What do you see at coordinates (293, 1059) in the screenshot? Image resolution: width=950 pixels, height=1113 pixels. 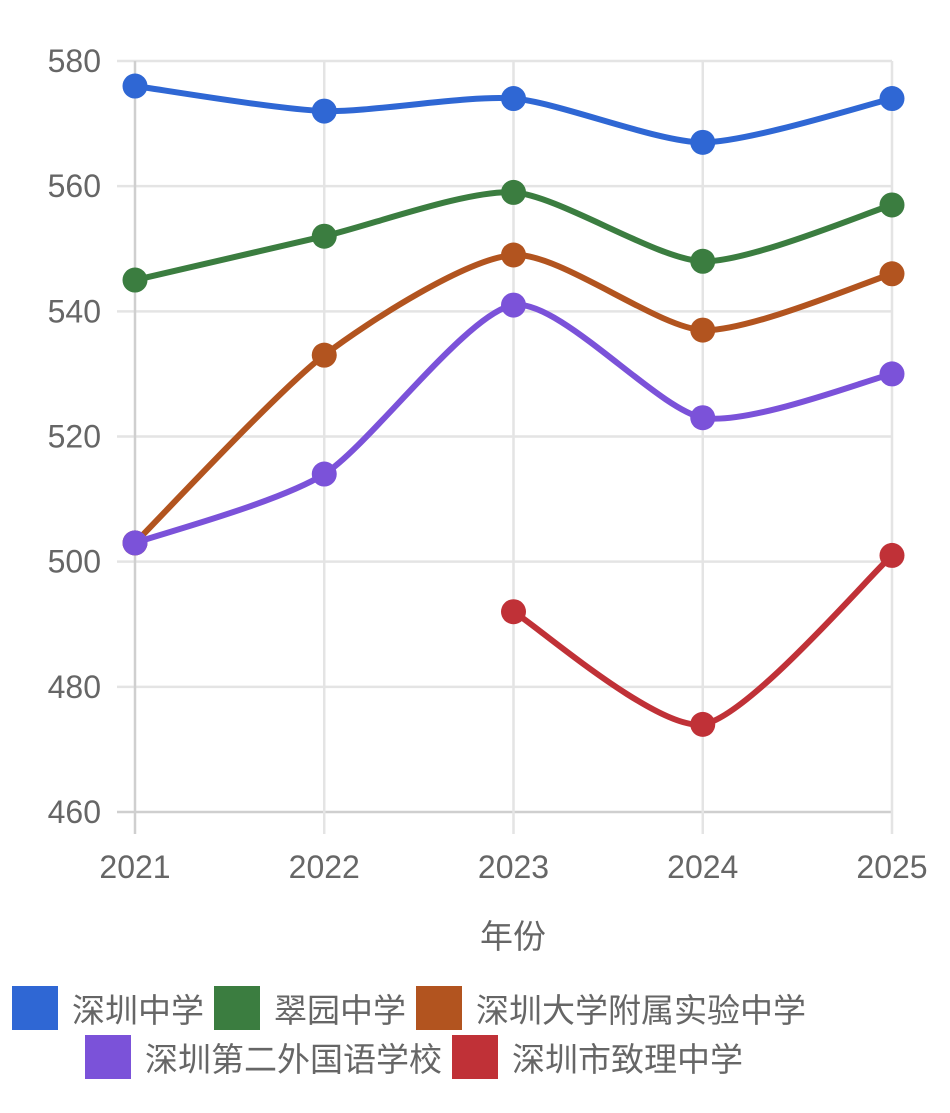 I see `legend-label: 深圳第二外国语学校` at bounding box center [293, 1059].